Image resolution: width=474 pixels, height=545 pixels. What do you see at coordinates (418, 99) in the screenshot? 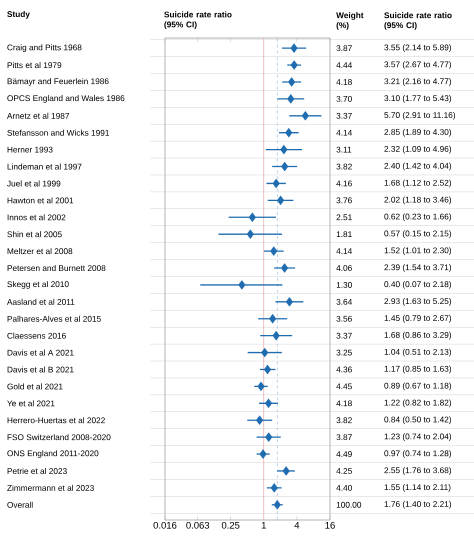
I see `text: 3.10 (1.77 to 5.43)` at bounding box center [418, 99].